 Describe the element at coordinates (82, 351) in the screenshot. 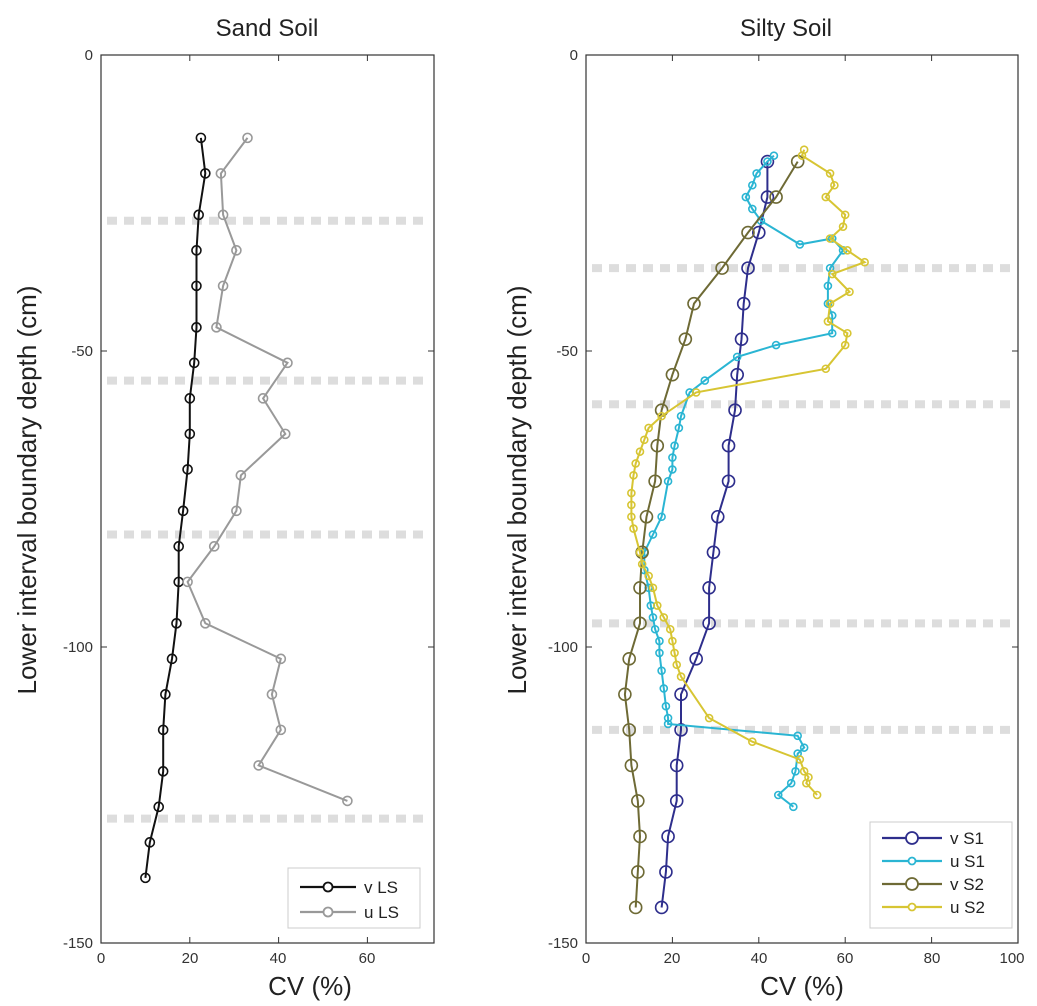

I see `y-tick-label: -50` at that location.